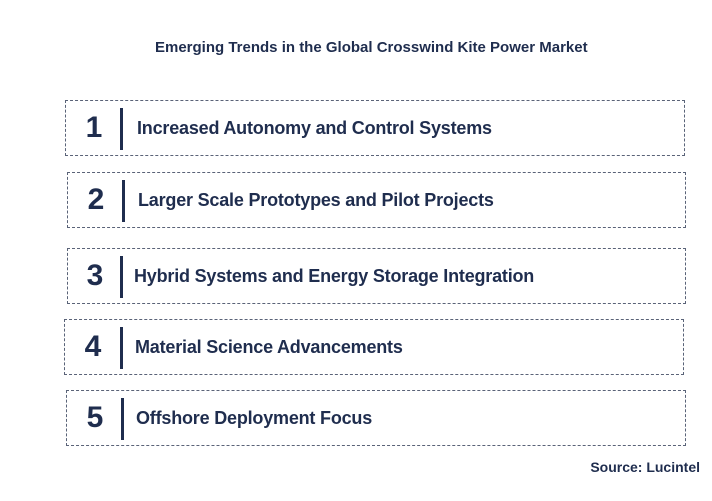  I want to click on trend-number: 2, so click(96, 199).